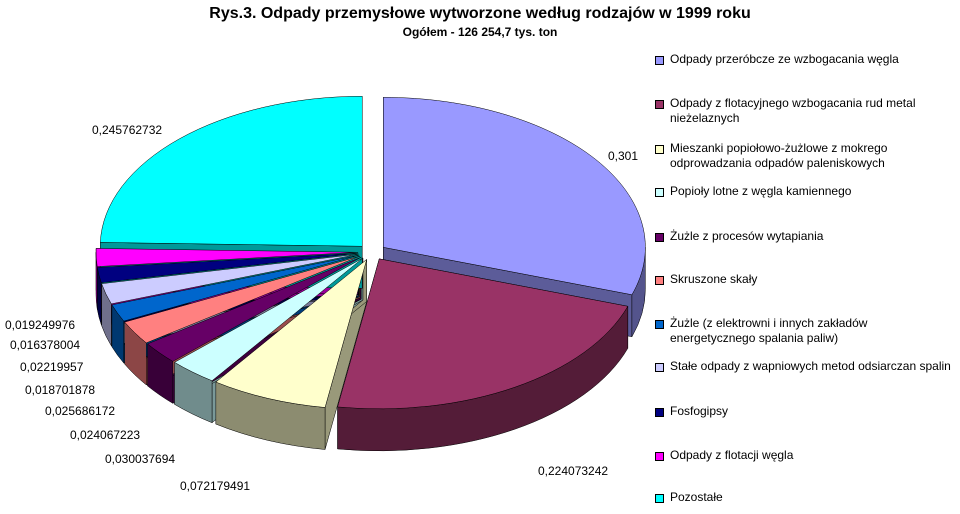  I want to click on legend-label: Pozostałe, so click(696, 497).